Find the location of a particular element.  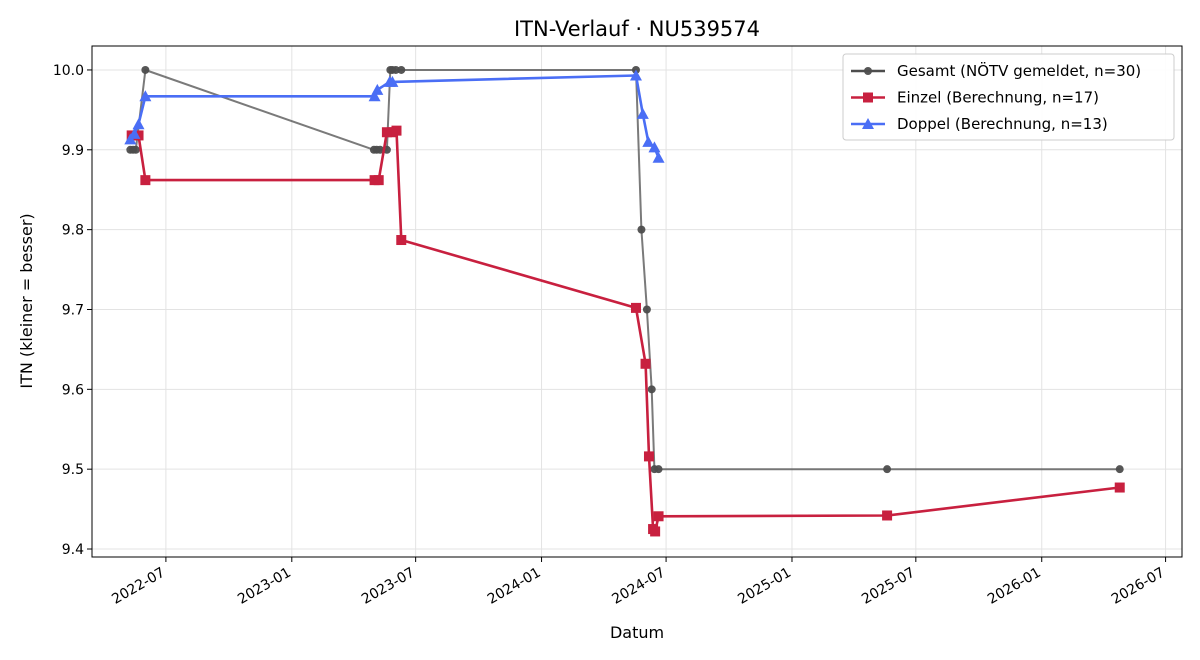

x-tick-label: 2023-01 is located at coordinates (264, 586).